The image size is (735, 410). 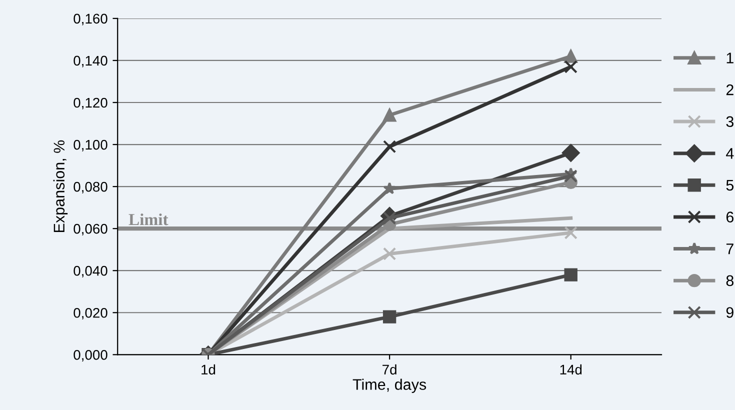 I want to click on legend-label: 2, so click(x=730, y=90).